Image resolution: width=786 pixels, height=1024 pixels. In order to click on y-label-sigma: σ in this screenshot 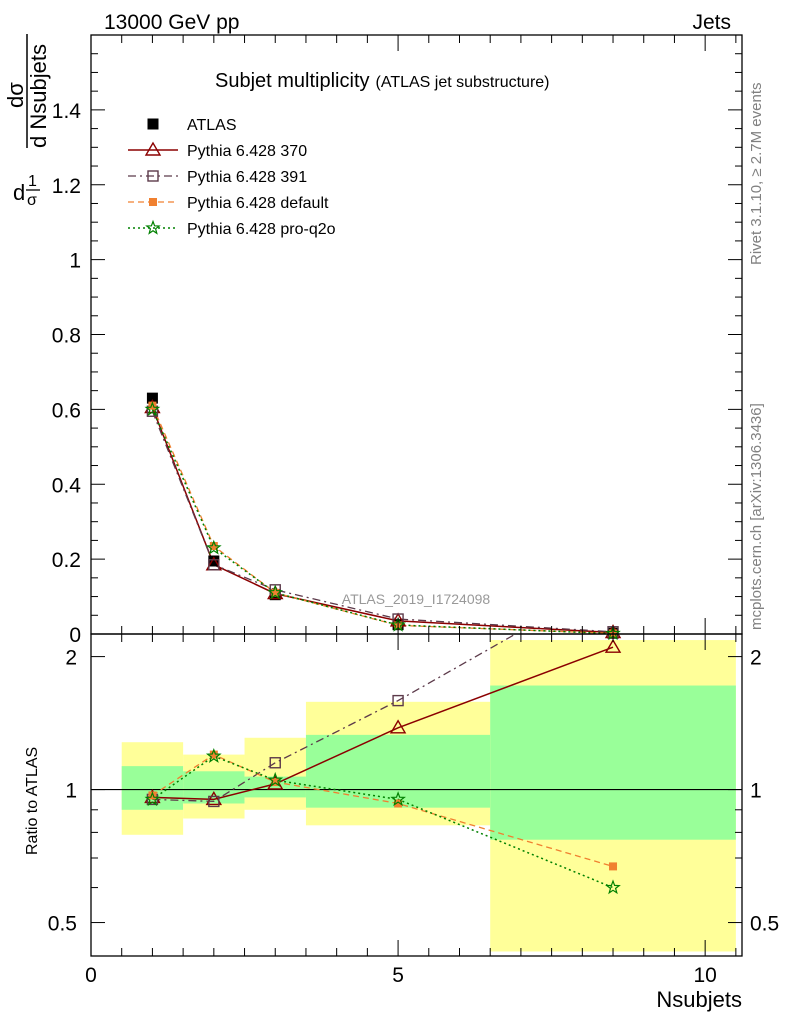, I will do `click(32, 200)`.